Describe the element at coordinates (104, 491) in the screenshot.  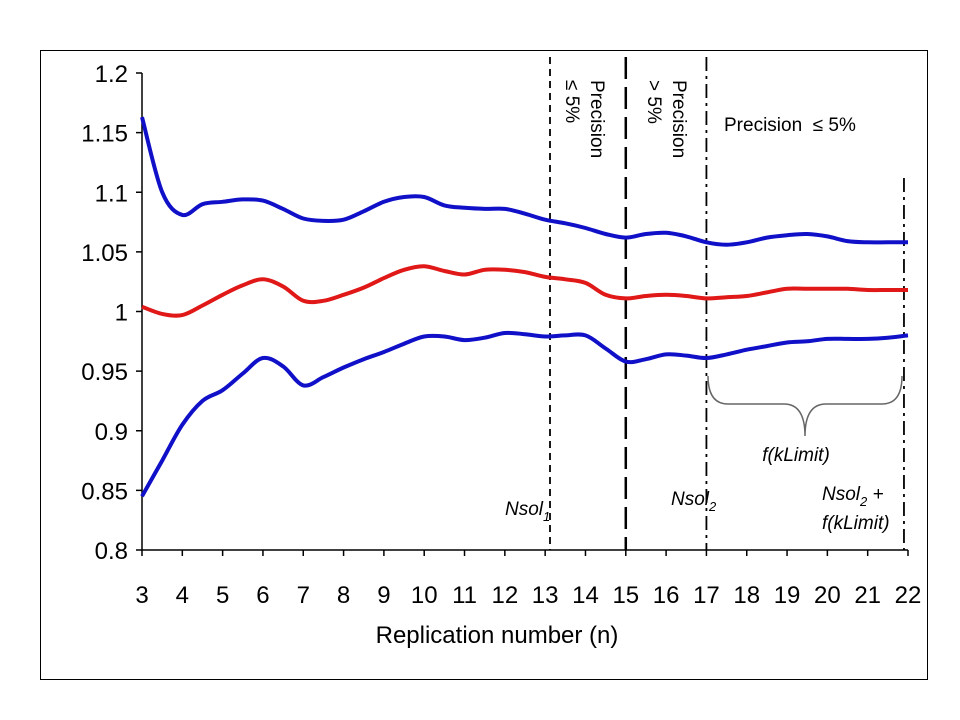
I see `y-tick-label: 0.85` at that location.